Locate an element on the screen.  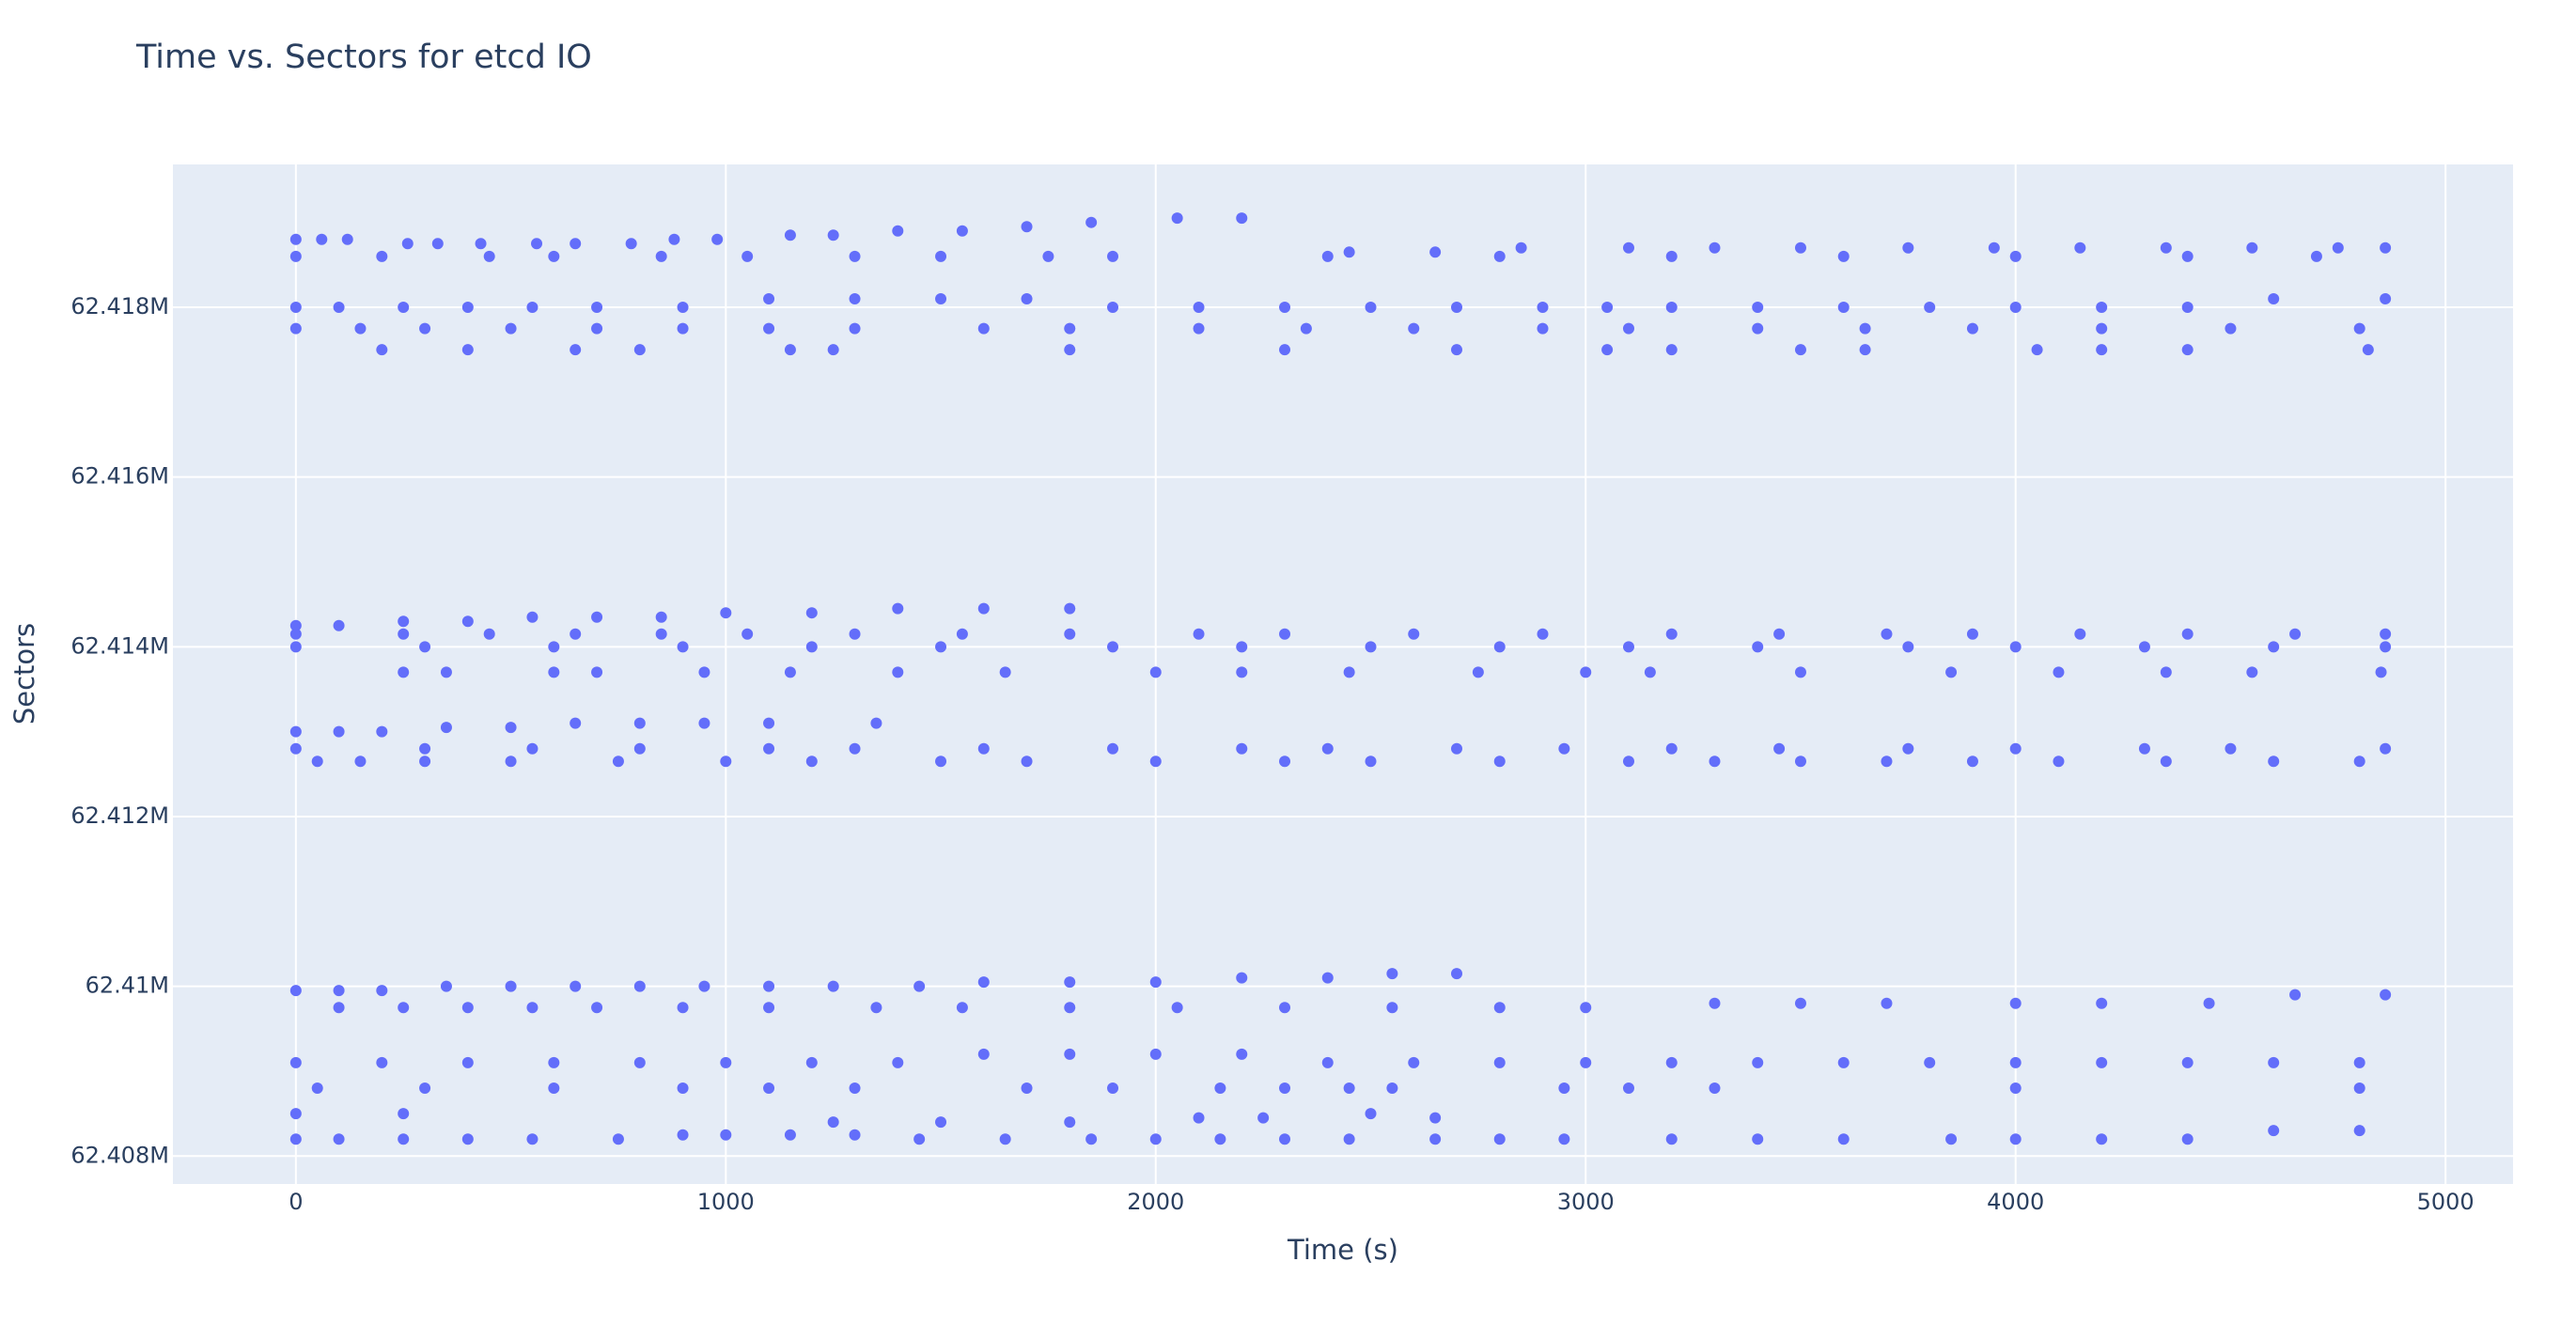
y-axis-title: Sectors is located at coordinates (24, 673).